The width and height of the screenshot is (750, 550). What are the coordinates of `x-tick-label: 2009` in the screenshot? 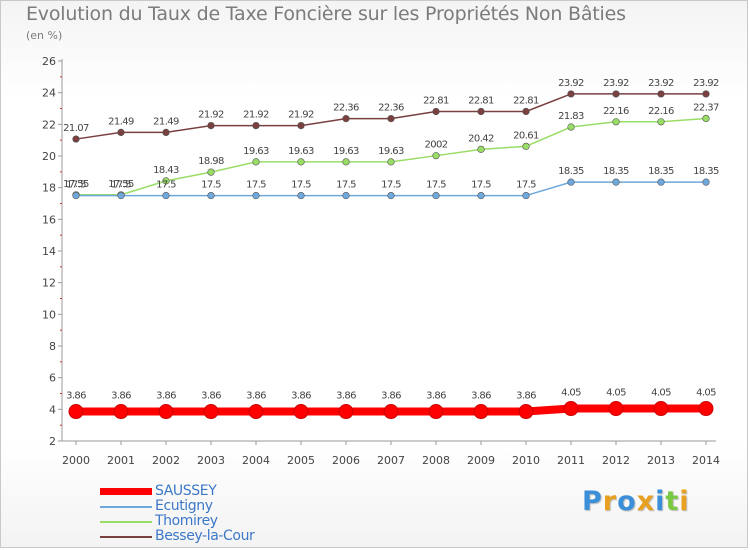 It's located at (481, 460).